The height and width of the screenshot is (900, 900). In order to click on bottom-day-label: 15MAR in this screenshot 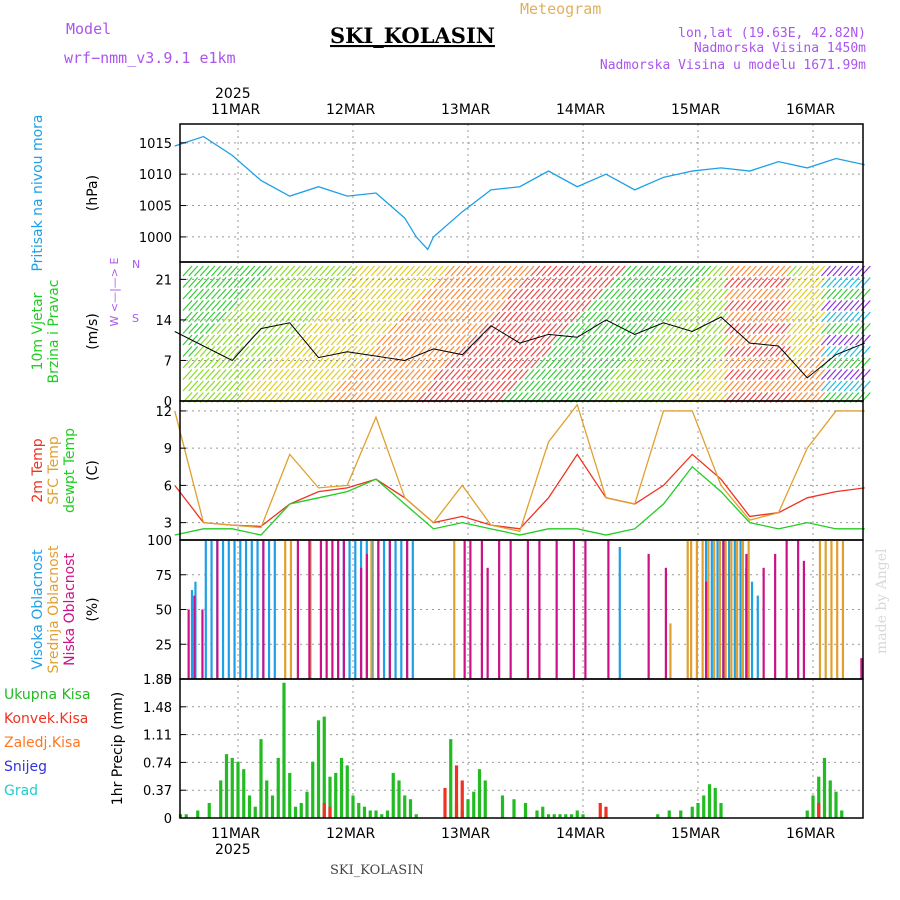, I will do `click(695, 834)`.